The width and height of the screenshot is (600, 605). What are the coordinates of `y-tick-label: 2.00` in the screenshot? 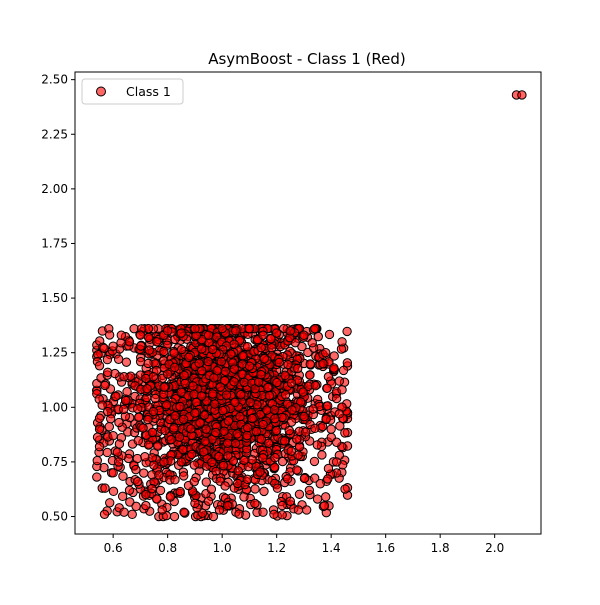 It's located at (54, 189).